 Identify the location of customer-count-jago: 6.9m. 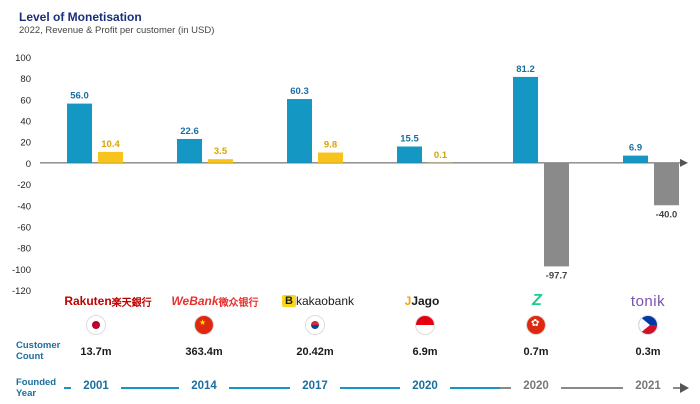
(425, 352).